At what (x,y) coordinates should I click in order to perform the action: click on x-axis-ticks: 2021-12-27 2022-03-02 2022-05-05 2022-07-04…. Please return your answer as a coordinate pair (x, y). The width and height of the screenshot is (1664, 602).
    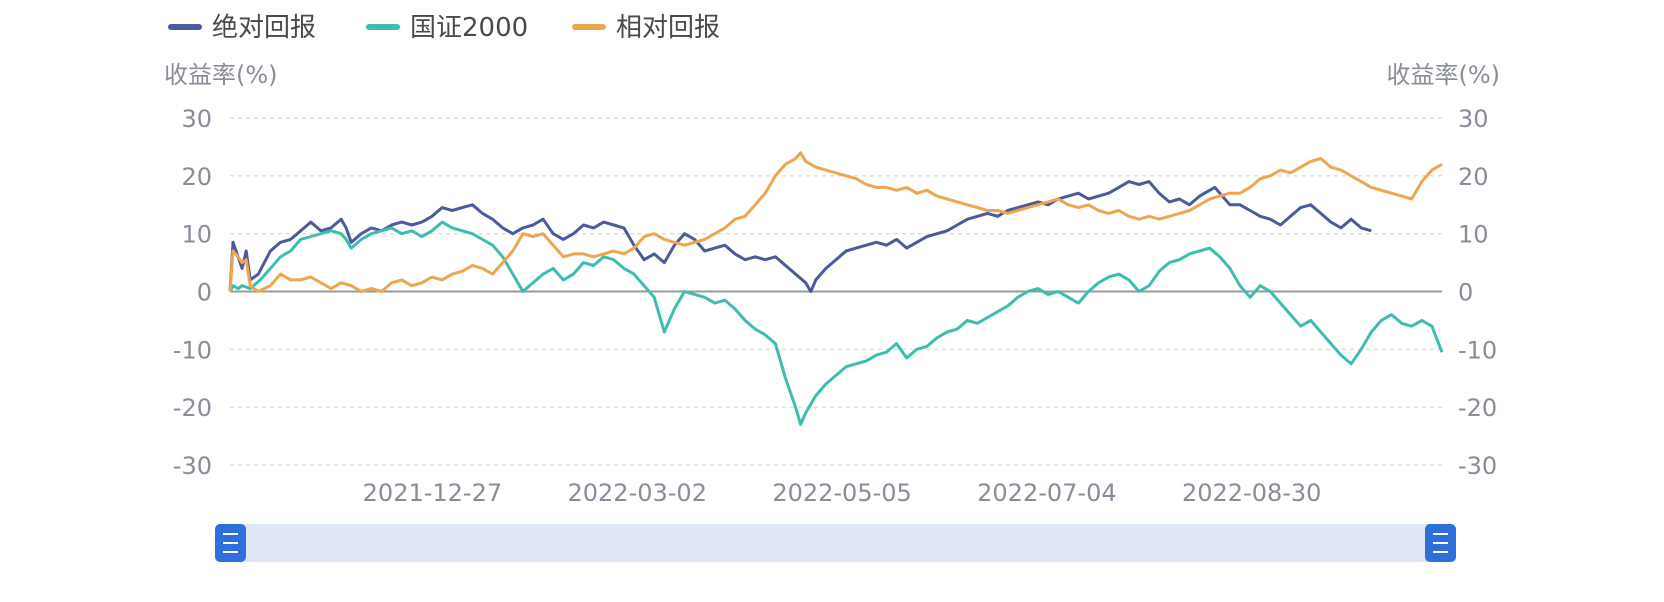
    Looking at the image, I should click on (842, 493).